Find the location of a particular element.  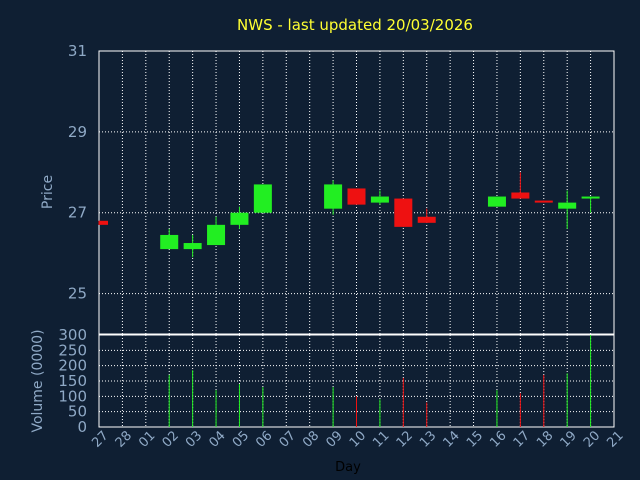

price-tick-label: 25 is located at coordinates (77, 294).